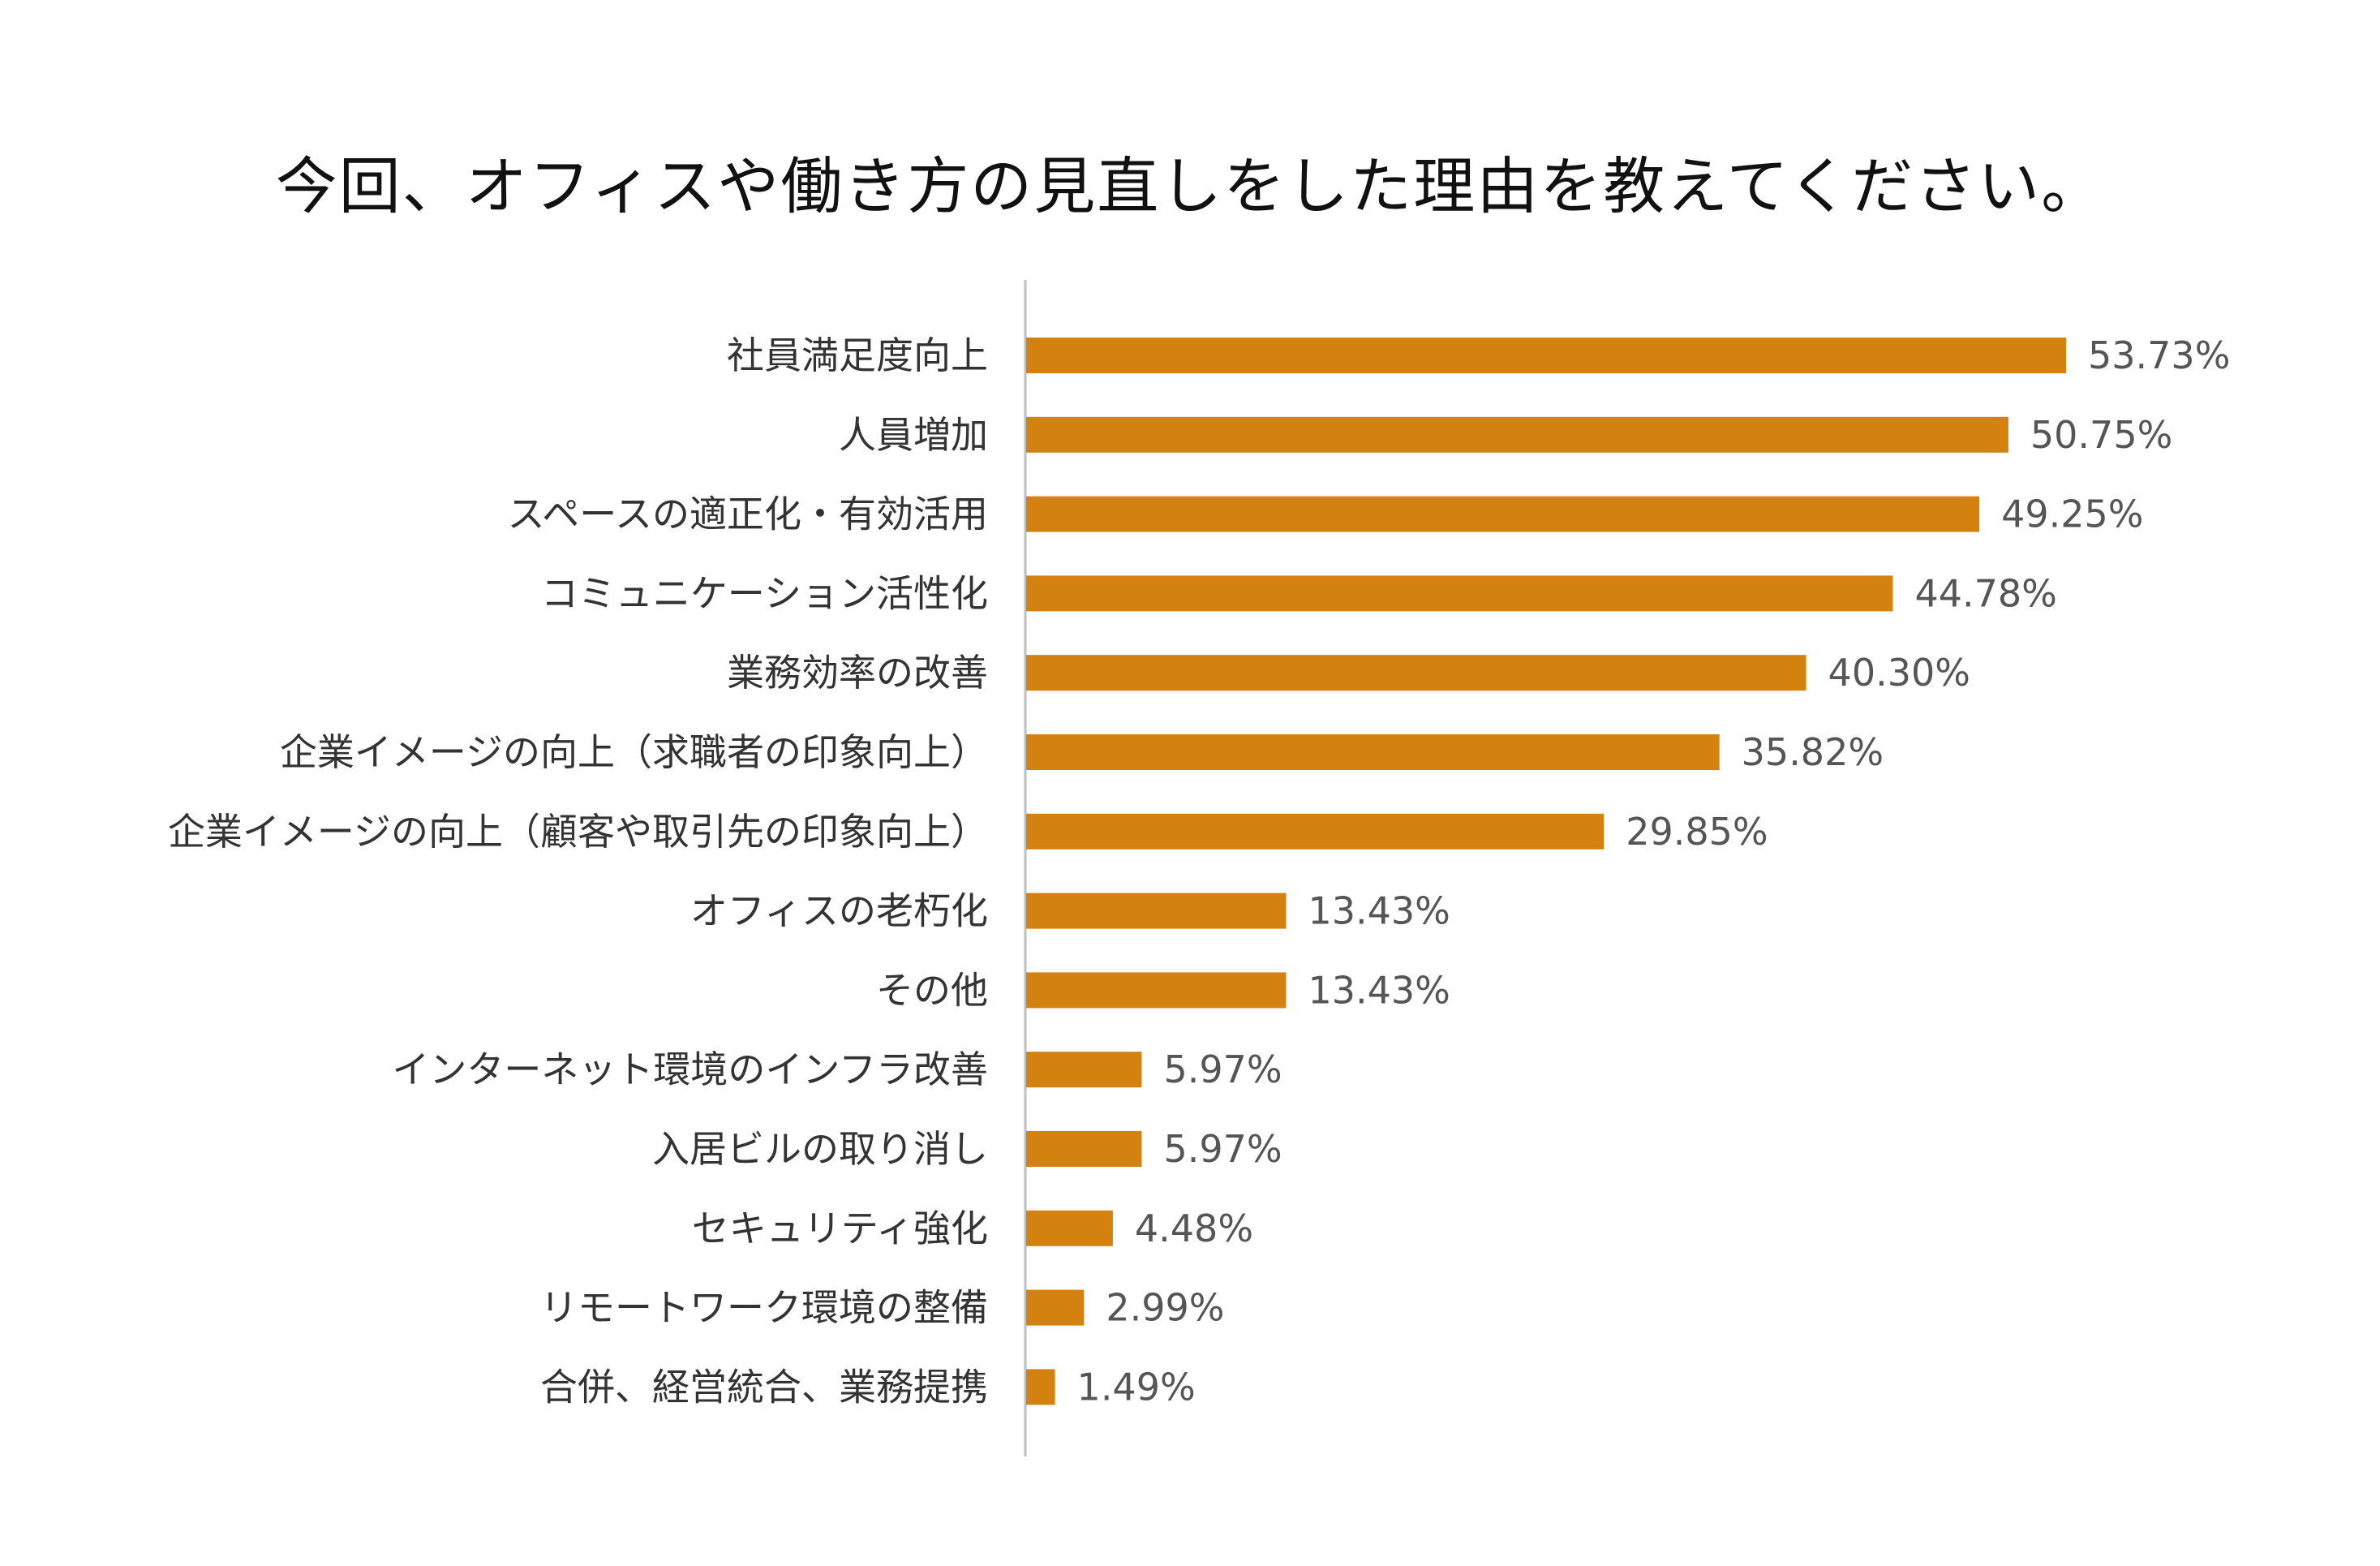 Image resolution: width=2380 pixels, height=1566 pixels. I want to click on value-label: 4.48%, so click(1194, 1229).